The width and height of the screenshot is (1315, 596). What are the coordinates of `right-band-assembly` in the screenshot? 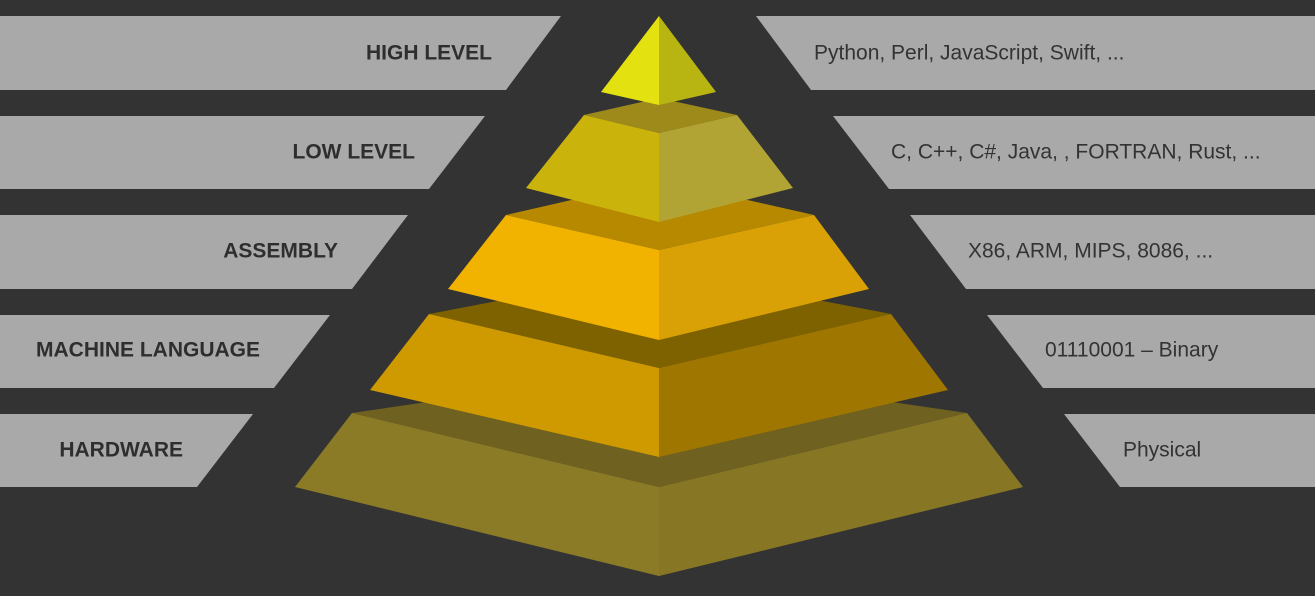 It's located at (1112, 252).